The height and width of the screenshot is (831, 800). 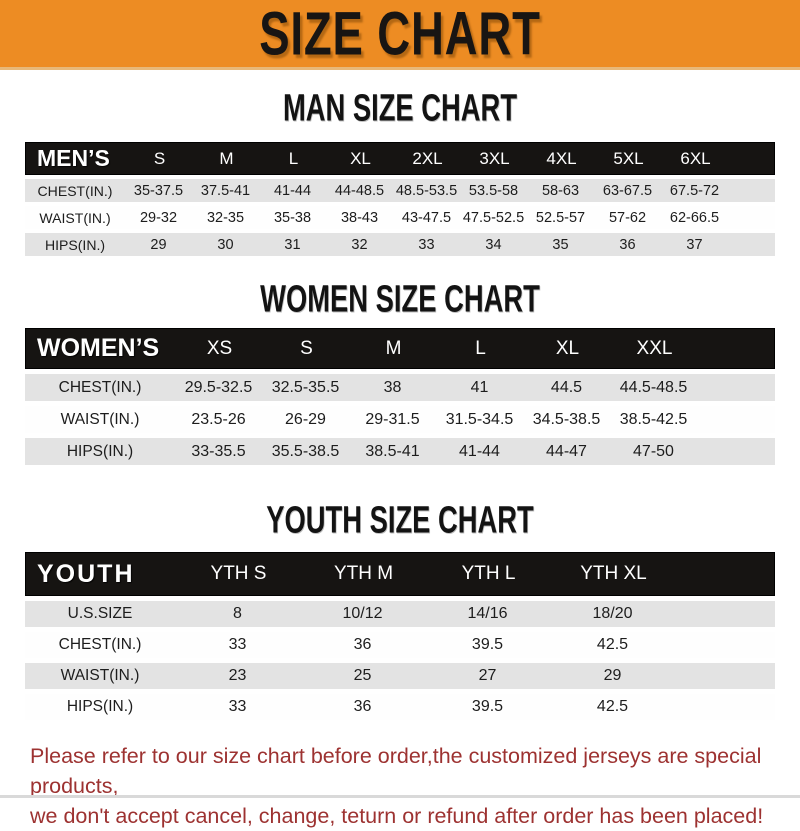 I want to click on column-header: YTH S, so click(x=238, y=573).